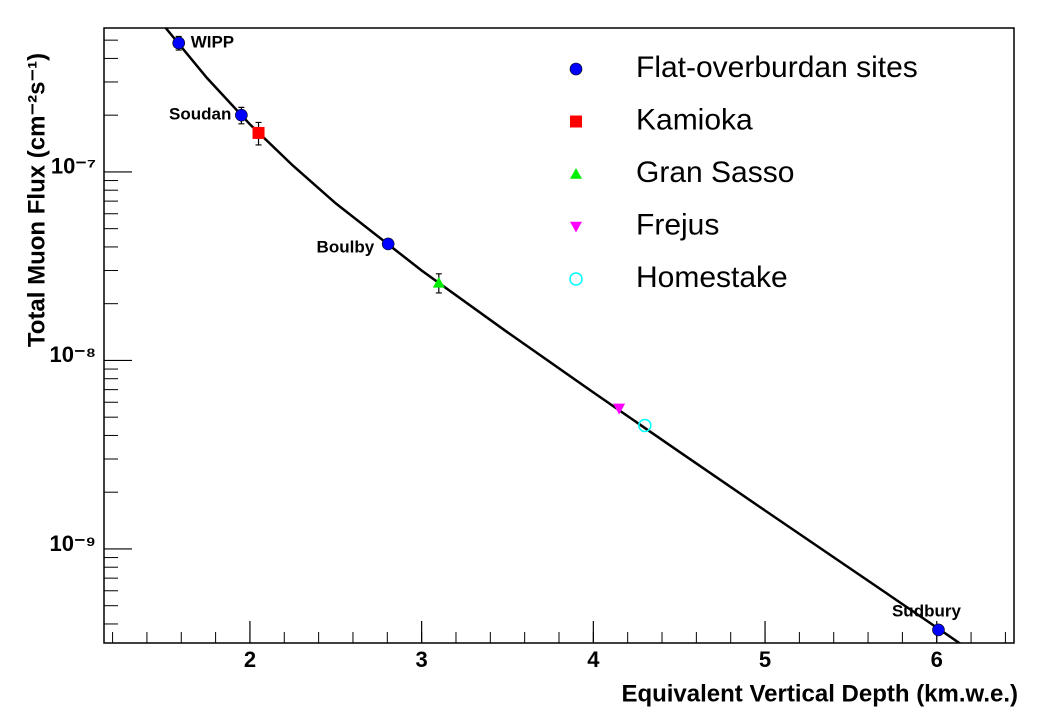 This screenshot has height=721, width=1040. I want to click on x-tick-label: 6, so click(937, 659).